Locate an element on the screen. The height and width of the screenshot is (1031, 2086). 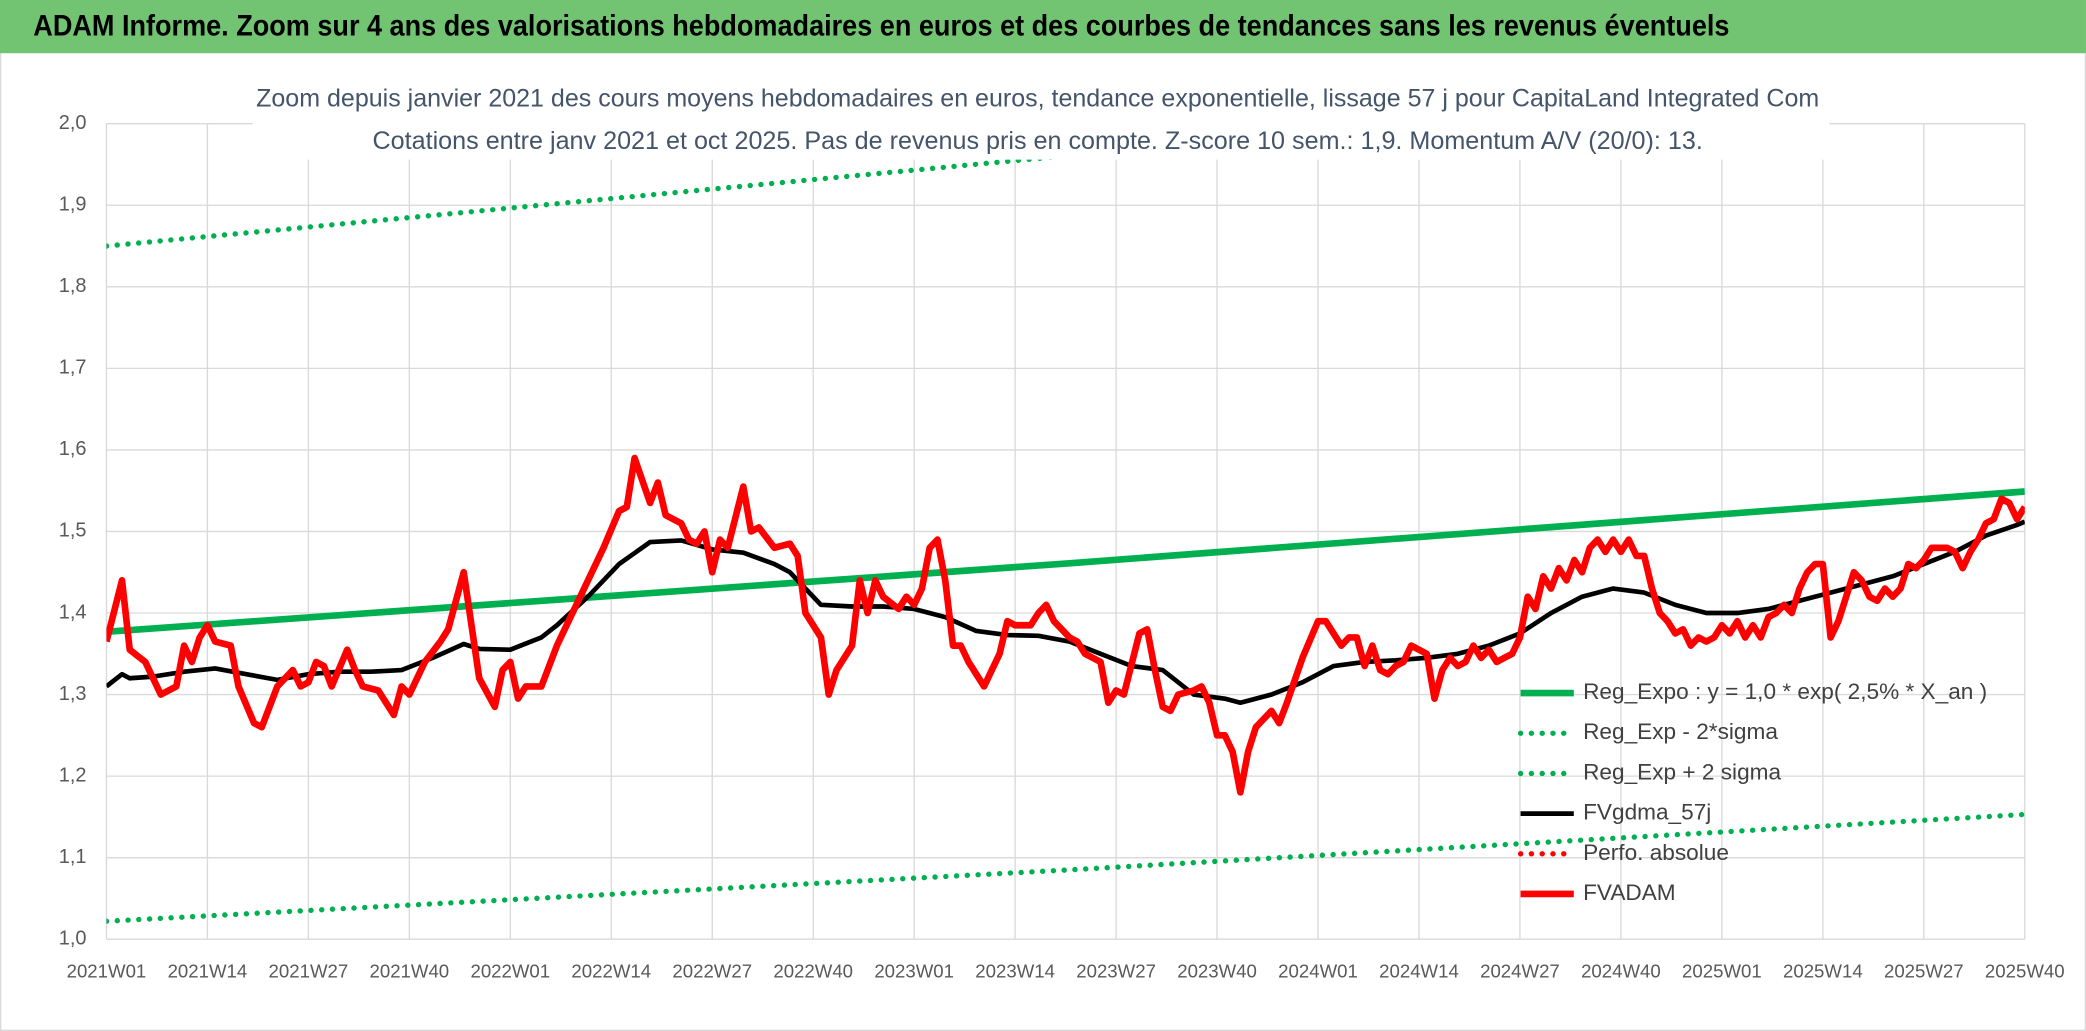
x-tick-label: 2022W40 is located at coordinates (813, 970).